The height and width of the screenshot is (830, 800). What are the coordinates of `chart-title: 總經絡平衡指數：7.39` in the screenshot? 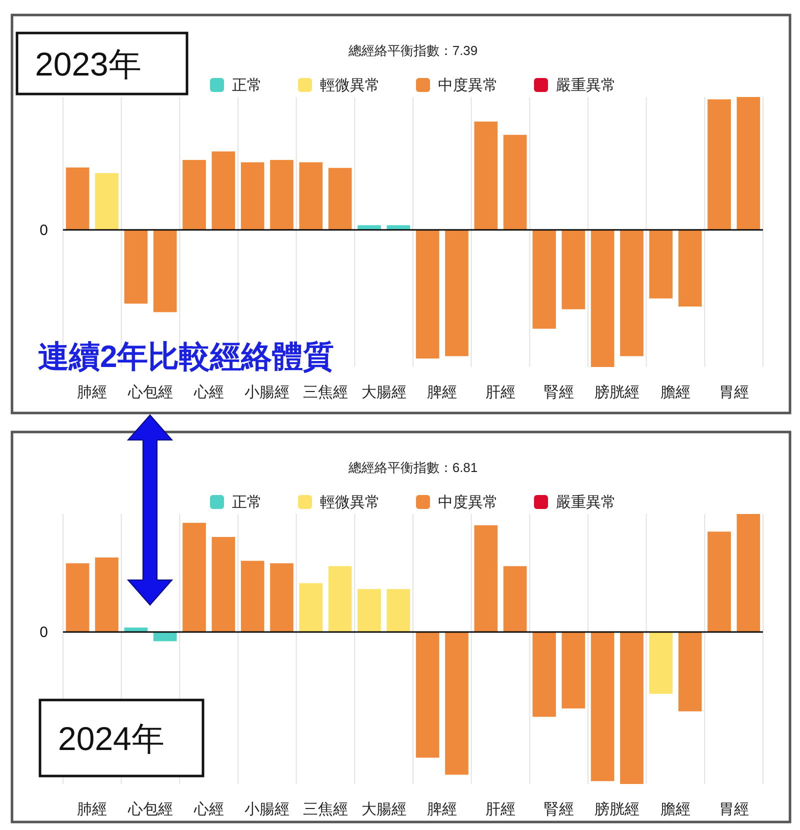 It's located at (412, 50).